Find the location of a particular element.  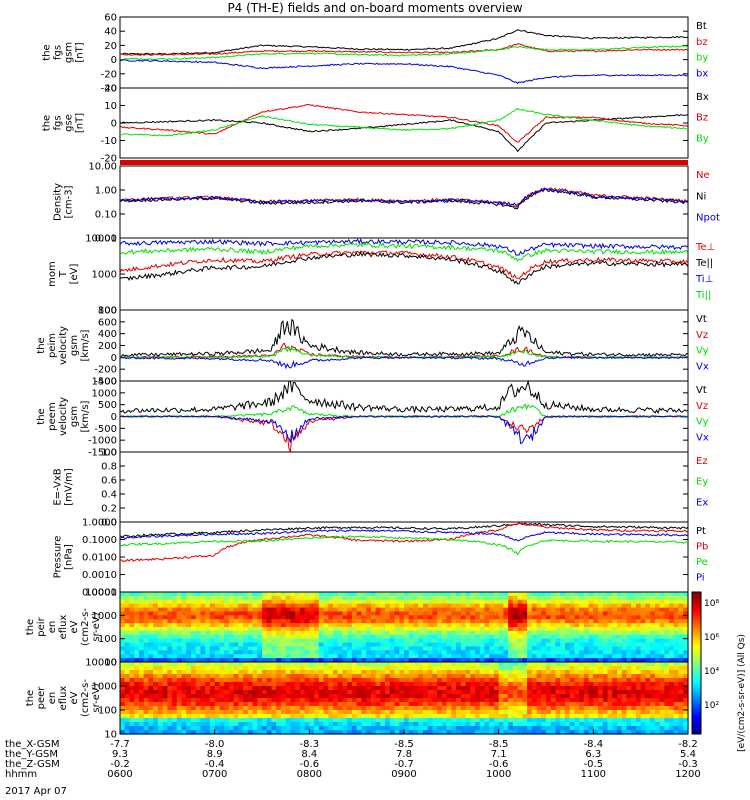

series-line-Pb is located at coordinates (404, 542).